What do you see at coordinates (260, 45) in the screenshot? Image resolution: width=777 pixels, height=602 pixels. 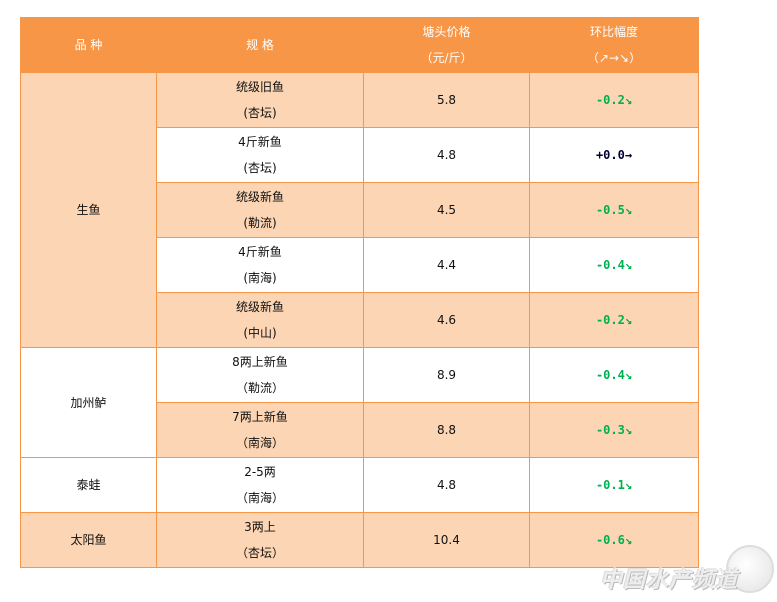 I see `header-spec: 规 格` at bounding box center [260, 45].